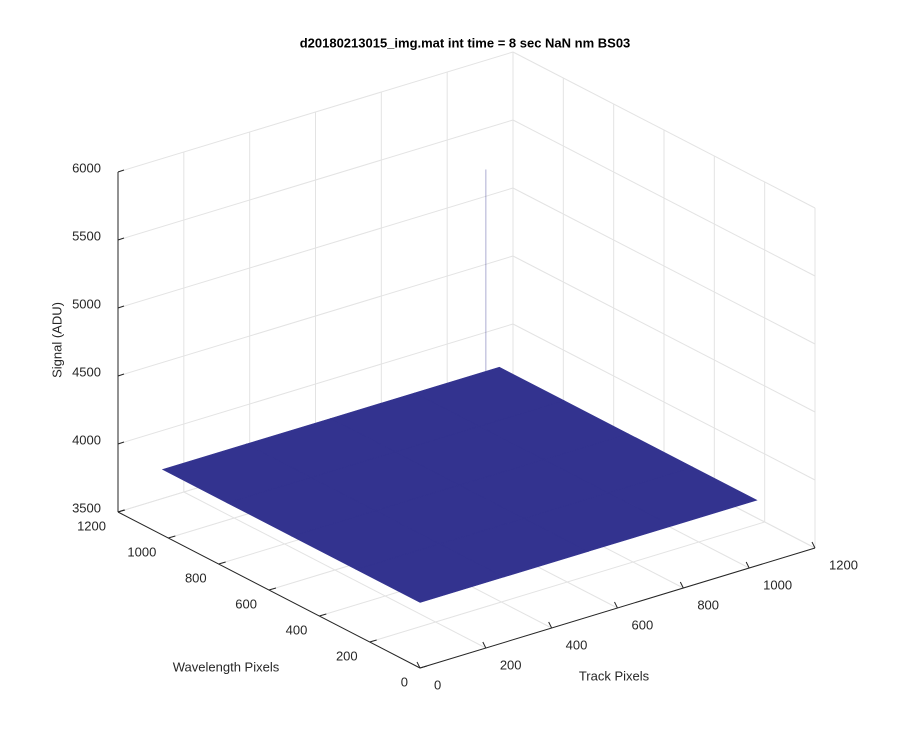 The width and height of the screenshot is (900, 750). What do you see at coordinates (577, 644) in the screenshot?
I see `x-tick-label: 400` at bounding box center [577, 644].